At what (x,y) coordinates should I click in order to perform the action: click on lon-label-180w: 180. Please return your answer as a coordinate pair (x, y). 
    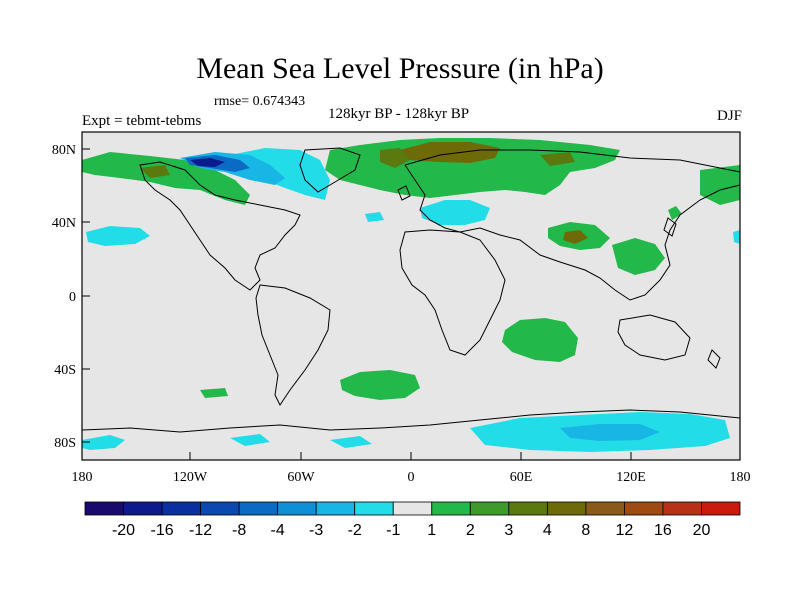
    Looking at the image, I should click on (82, 477).